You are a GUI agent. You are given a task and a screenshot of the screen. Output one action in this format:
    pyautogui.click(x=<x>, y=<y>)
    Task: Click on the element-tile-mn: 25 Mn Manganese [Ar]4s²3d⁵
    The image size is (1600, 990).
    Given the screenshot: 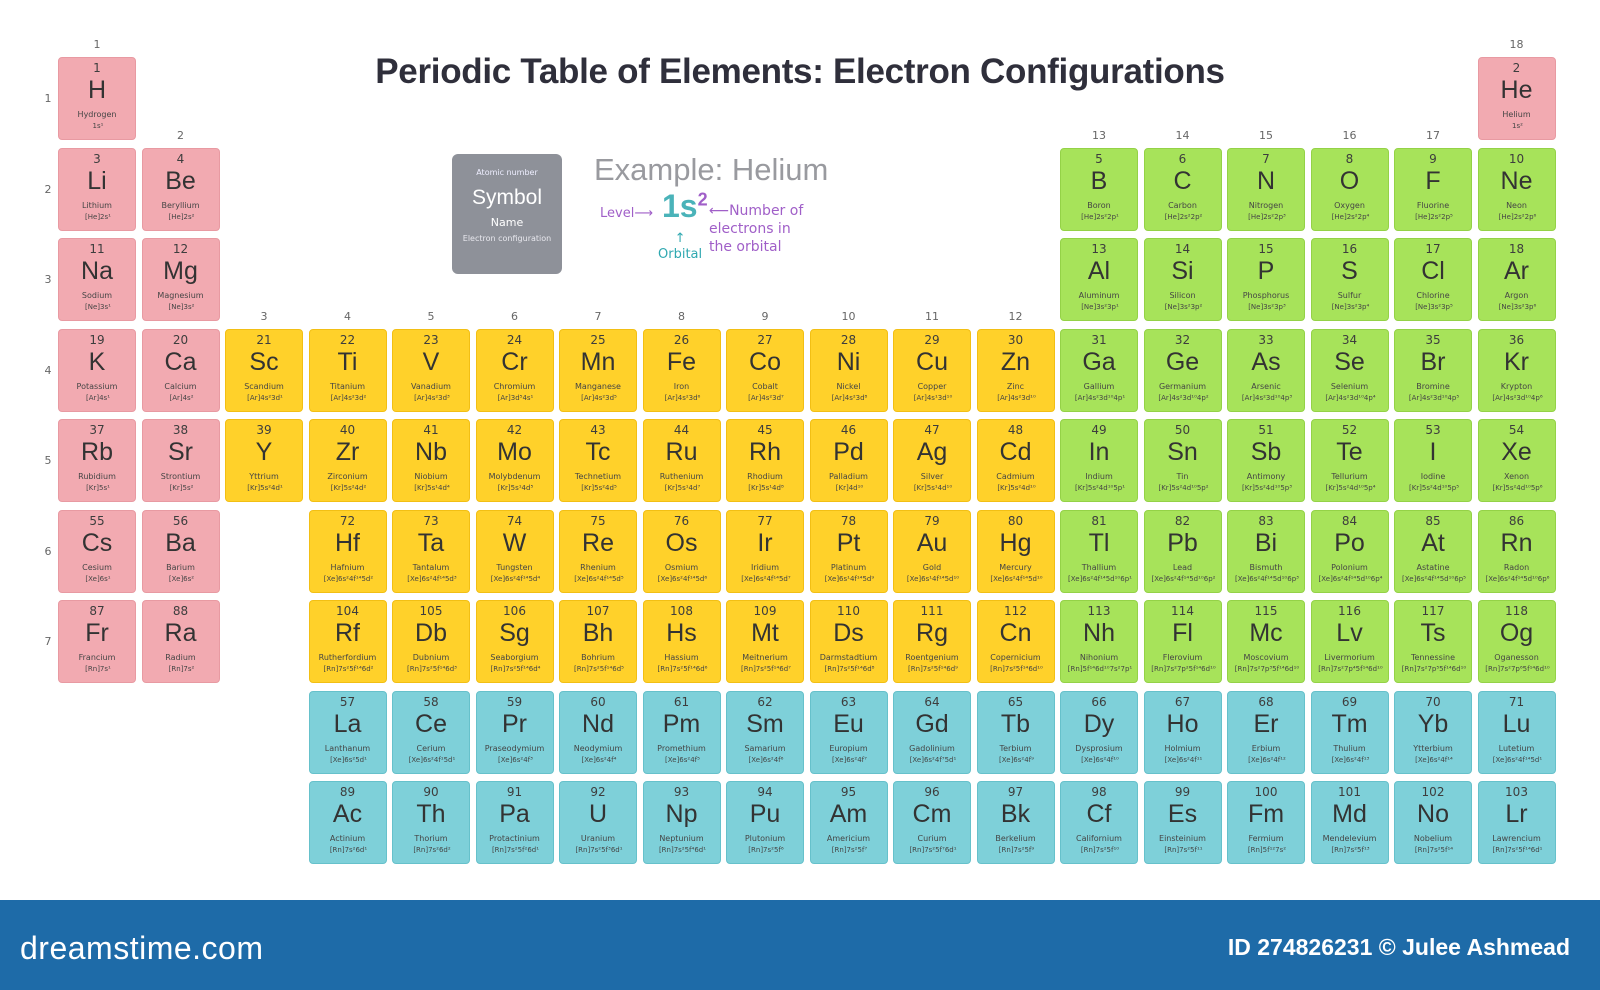 What is the action you would take?
    pyautogui.click(x=598, y=370)
    